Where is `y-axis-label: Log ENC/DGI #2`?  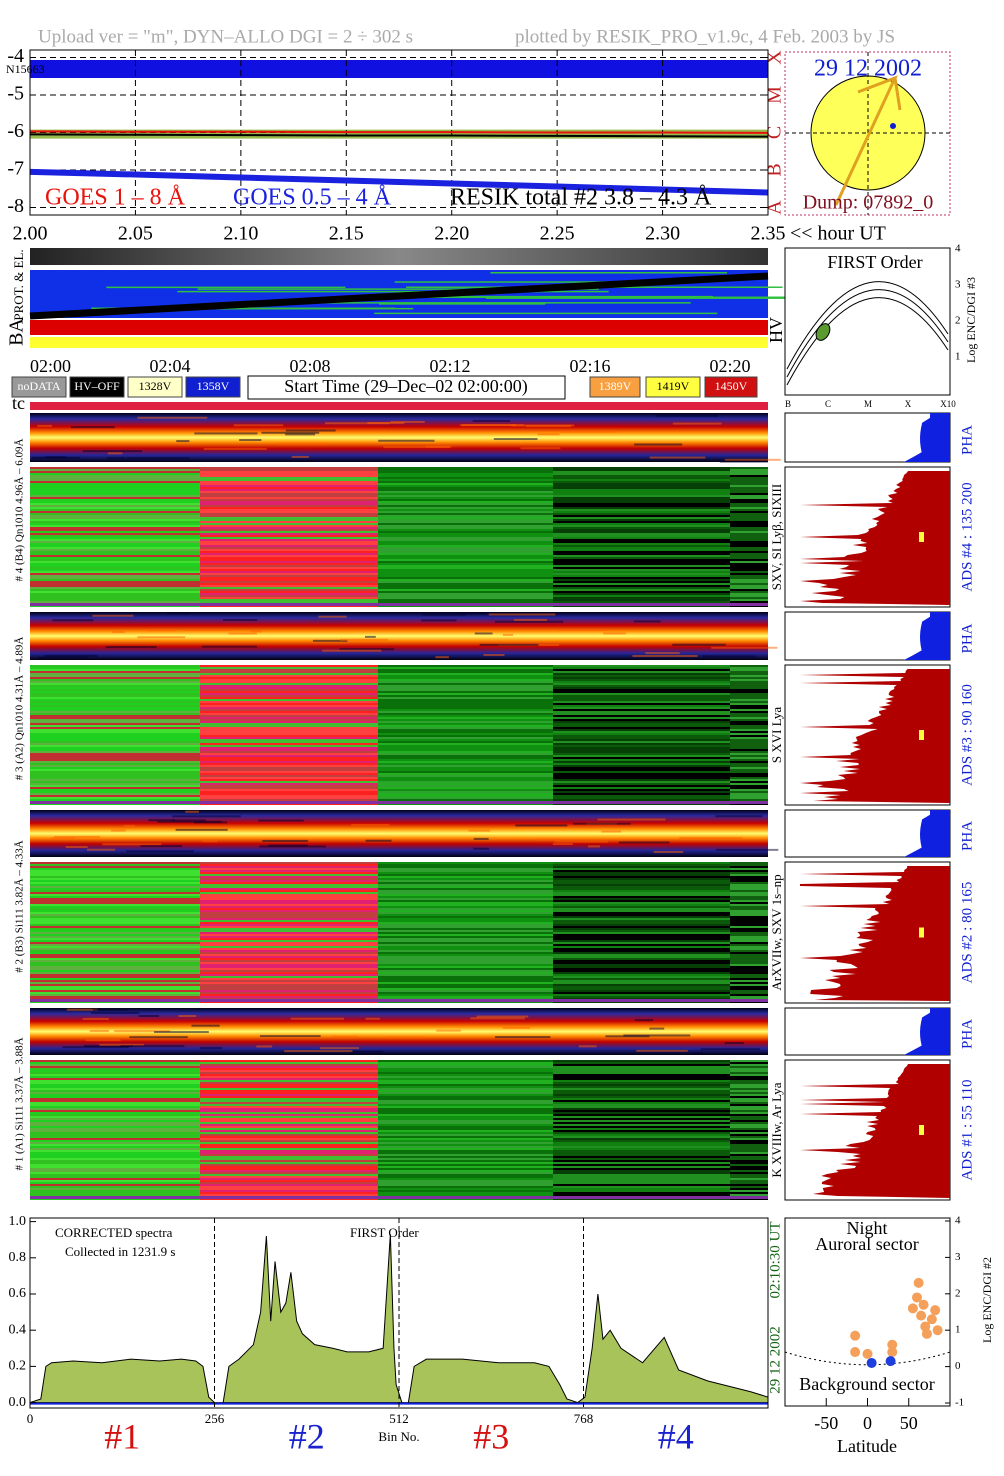 y-axis-label: Log ENC/DGI #2 is located at coordinates (987, 1300).